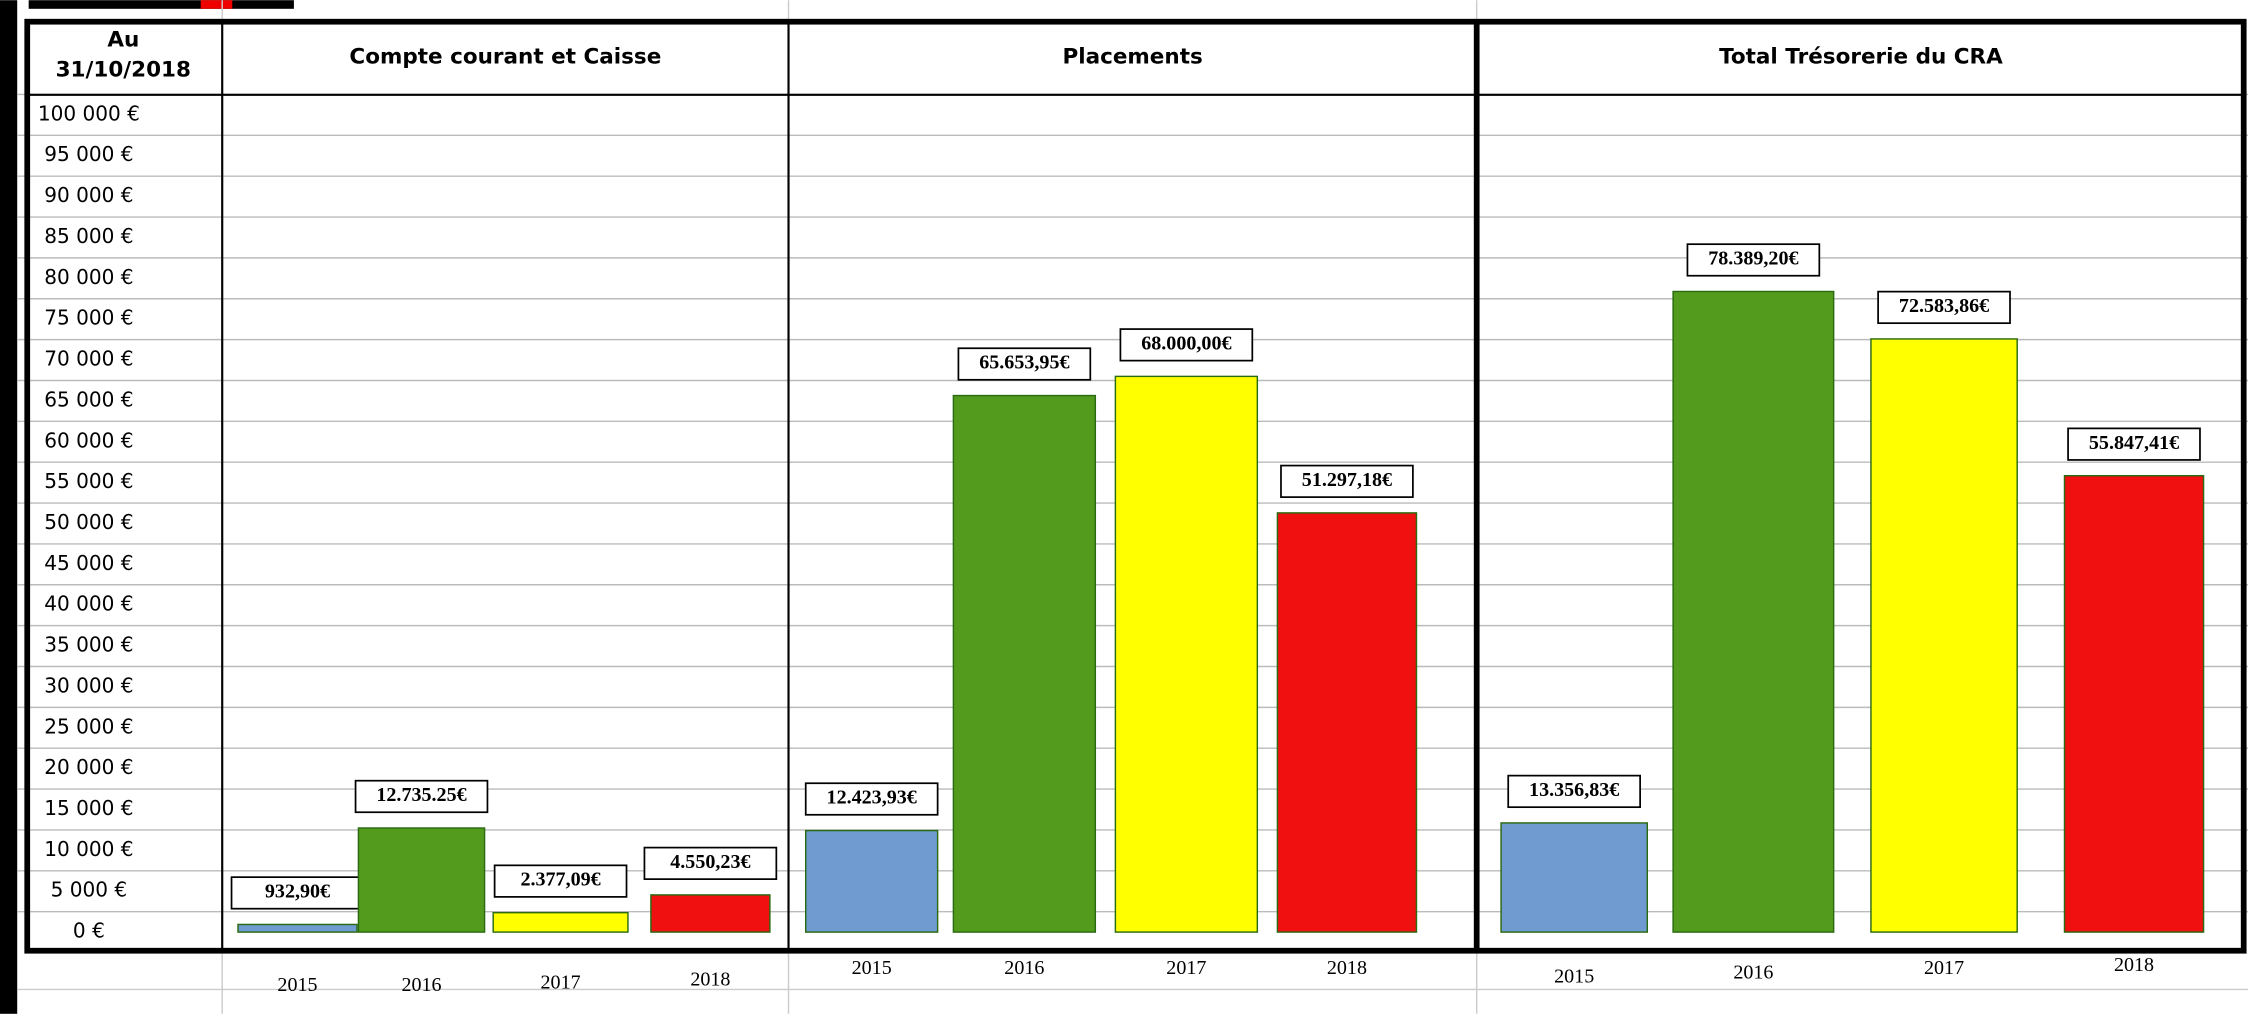 The width and height of the screenshot is (2248, 1014). Describe the element at coordinates (88, 563) in the screenshot. I see `y-tick-label: 45 000 €` at that location.